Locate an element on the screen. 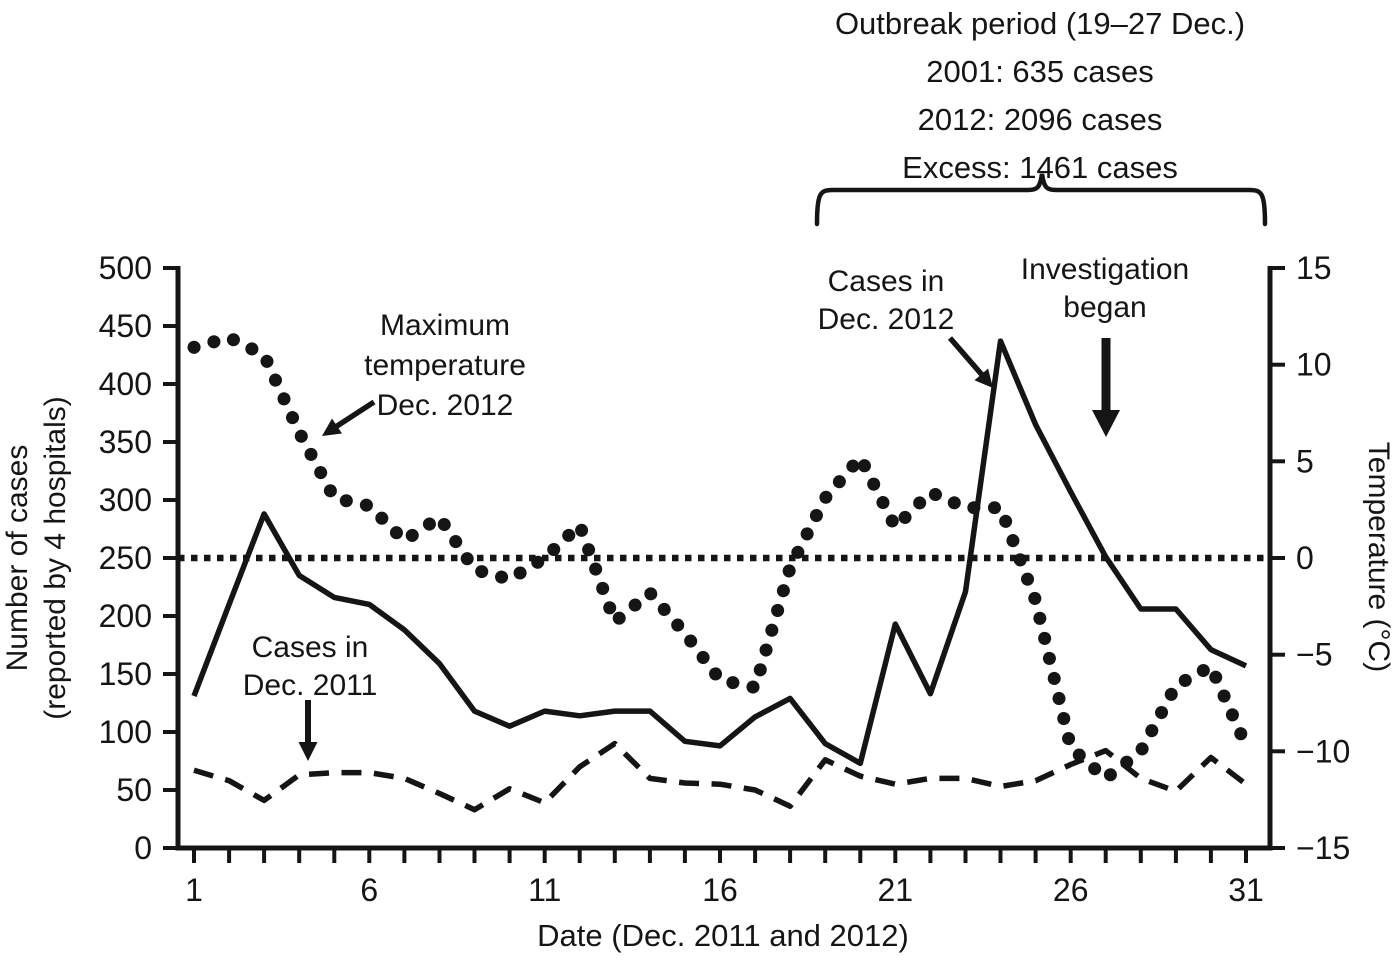 This screenshot has height=974, width=1400. cases-2011-line is located at coordinates (720, 776).